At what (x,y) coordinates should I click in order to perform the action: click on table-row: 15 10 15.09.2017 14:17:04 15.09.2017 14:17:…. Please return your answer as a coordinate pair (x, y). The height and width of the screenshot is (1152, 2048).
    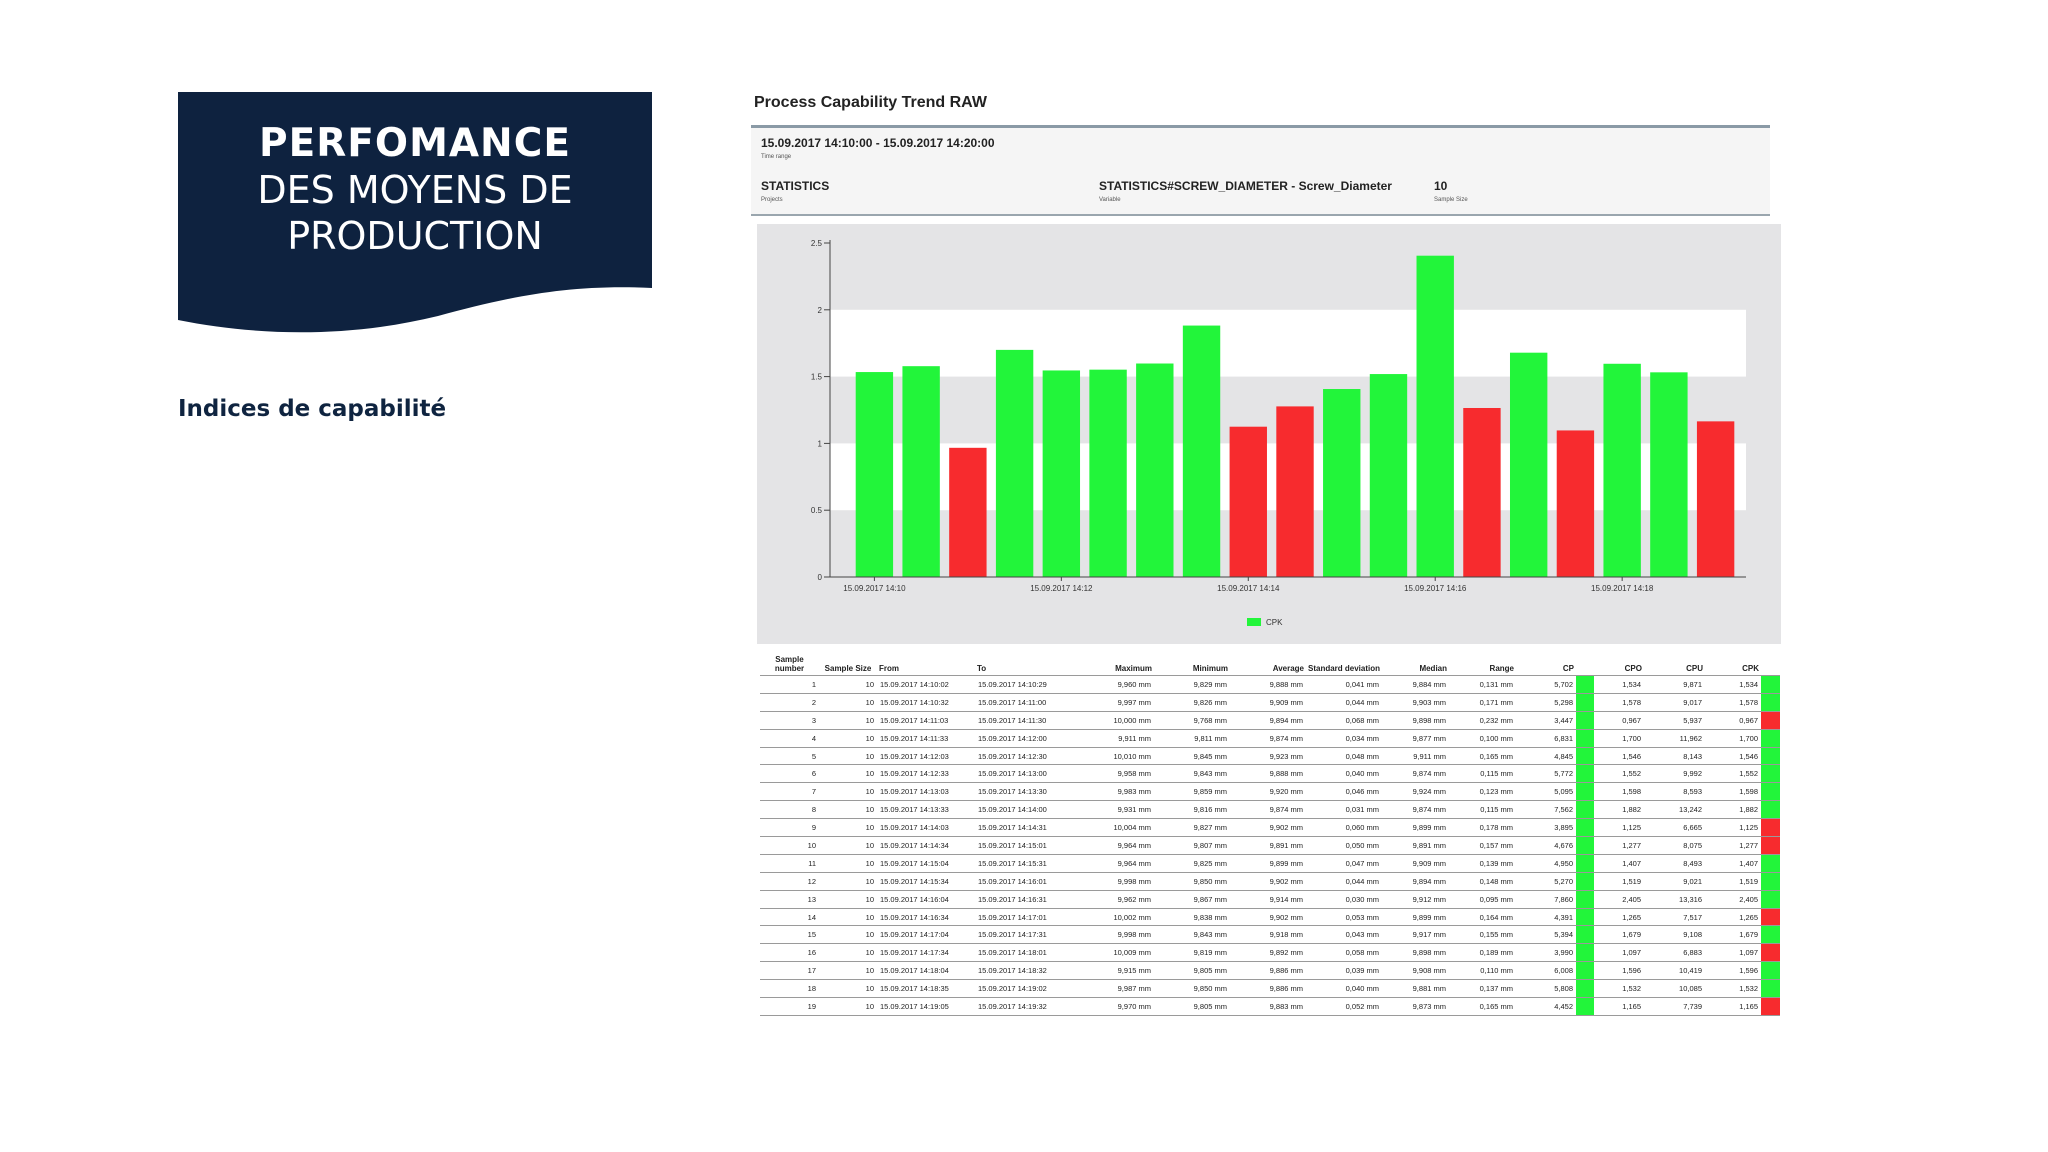
    Looking at the image, I should click on (1270, 935).